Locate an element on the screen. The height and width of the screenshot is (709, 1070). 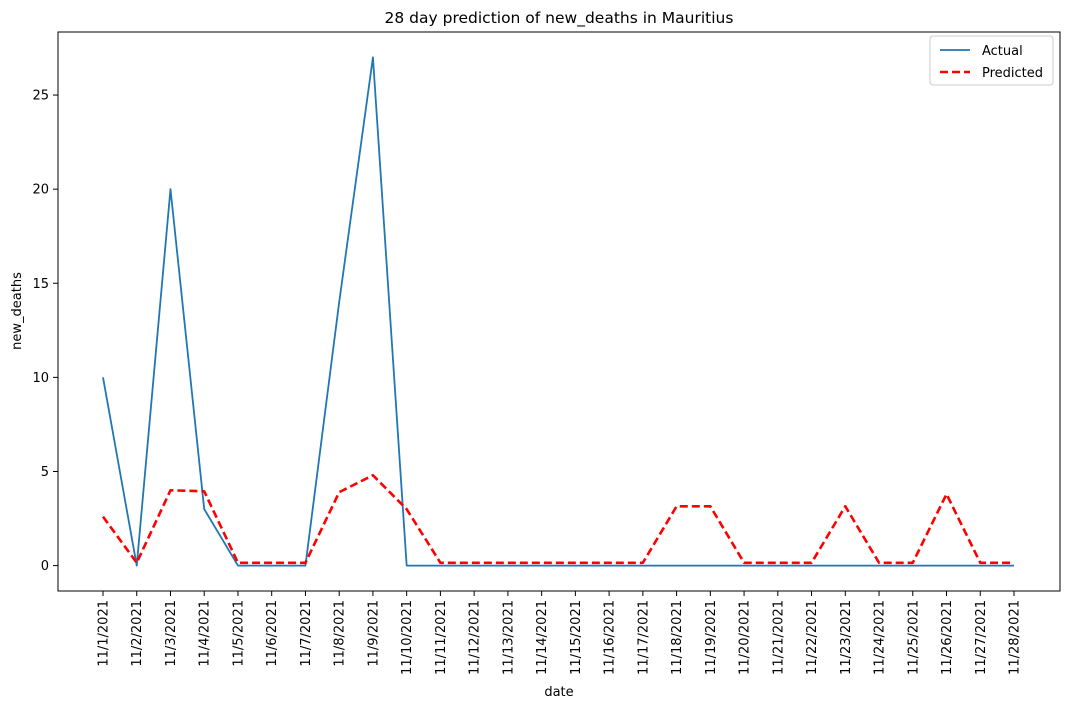
x-tick-label: 11/8/2021 is located at coordinates (340, 633).